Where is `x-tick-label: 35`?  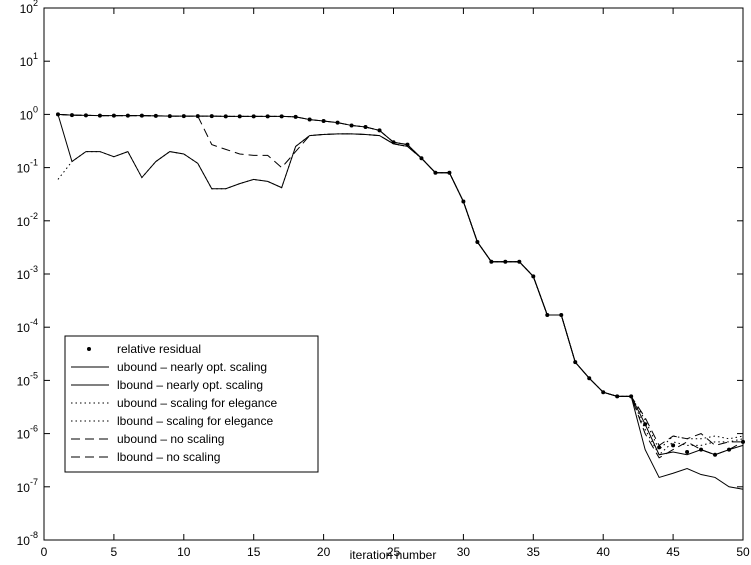
x-tick-label: 35 is located at coordinates (534, 552).